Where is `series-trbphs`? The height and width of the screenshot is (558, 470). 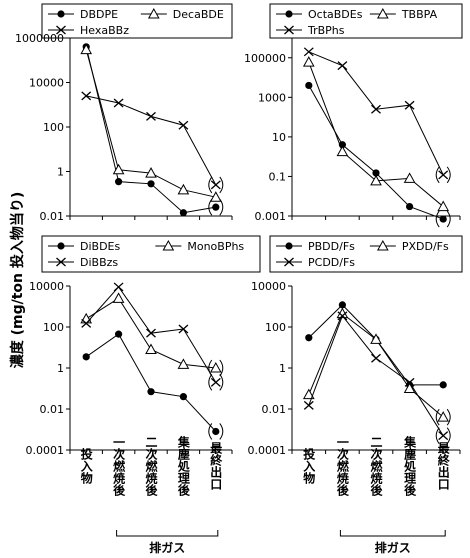 series-trbphs is located at coordinates (377, 115).